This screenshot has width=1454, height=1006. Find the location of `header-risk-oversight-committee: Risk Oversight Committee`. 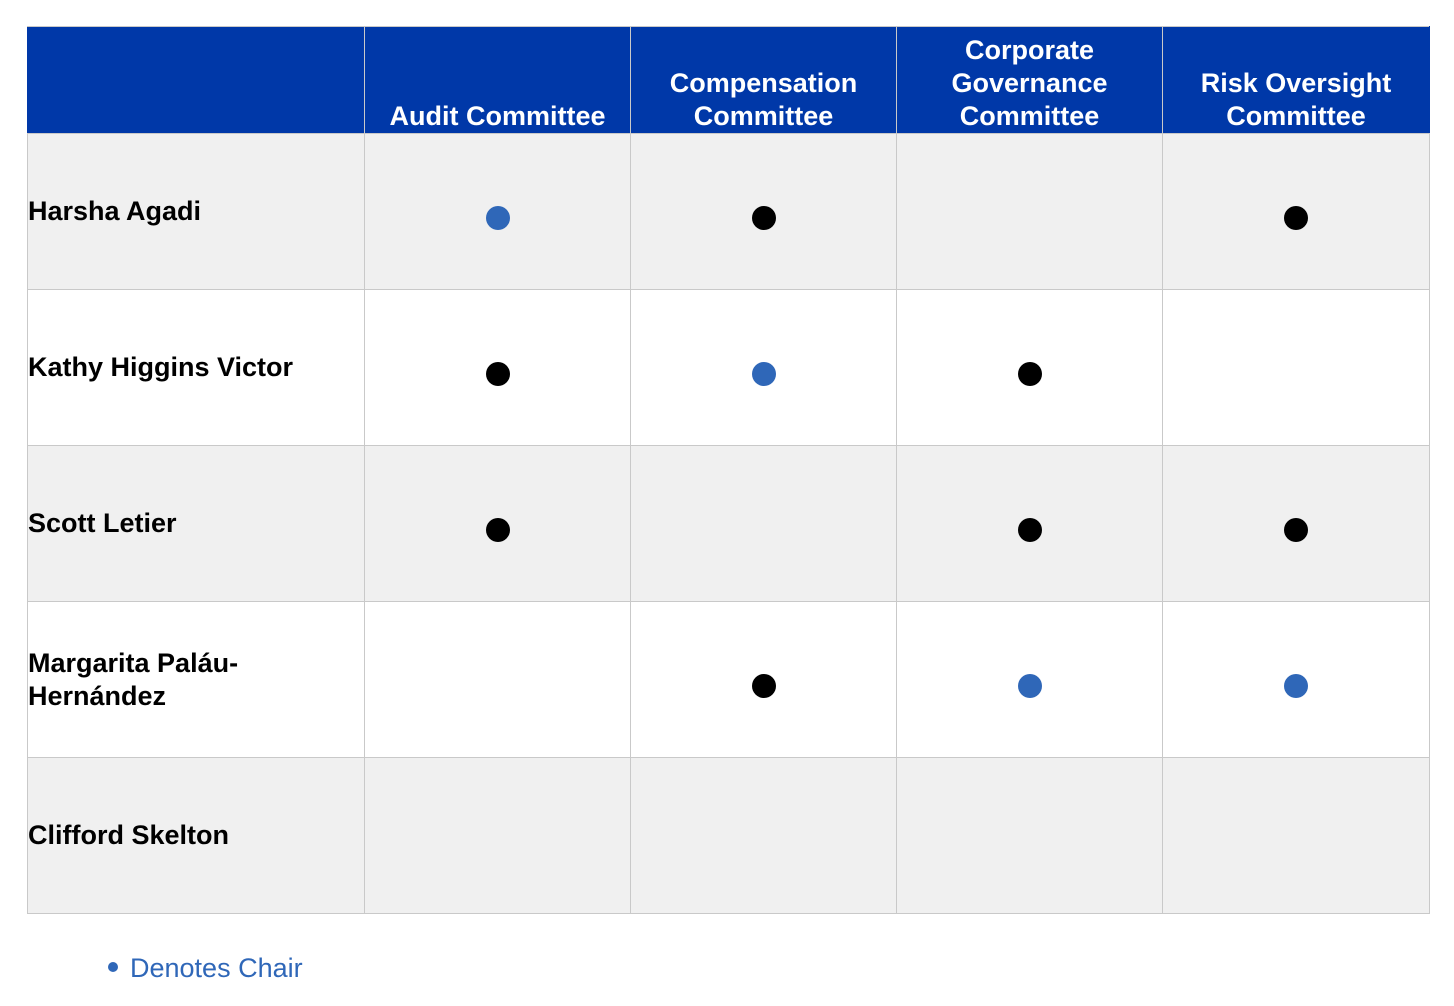

header-risk-oversight-committee: Risk Oversight Committee is located at coordinates (1296, 80).